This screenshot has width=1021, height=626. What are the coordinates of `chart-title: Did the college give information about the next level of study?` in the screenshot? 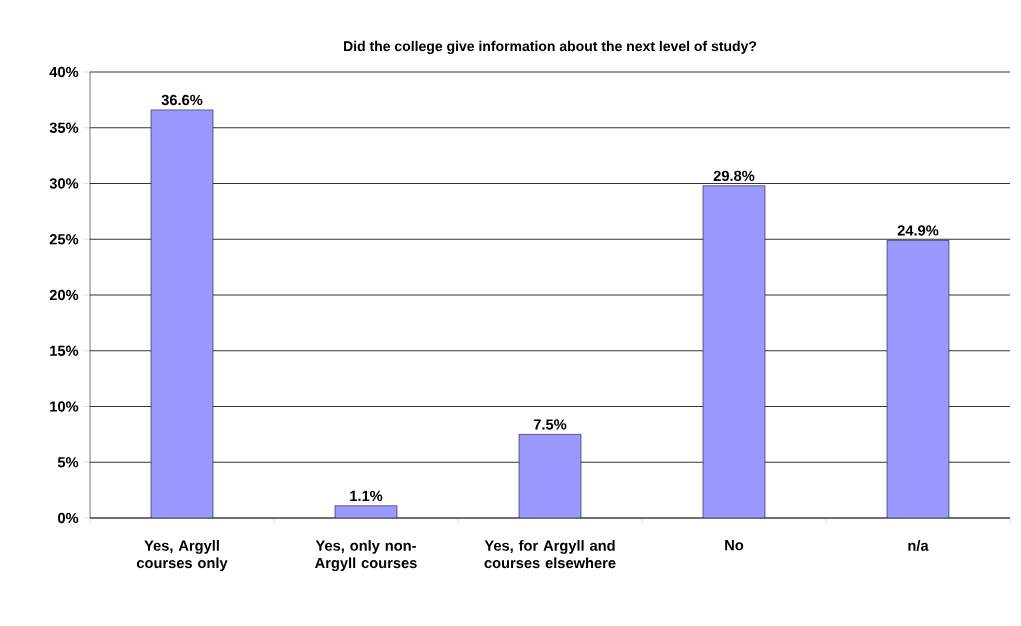 It's located at (550, 47).